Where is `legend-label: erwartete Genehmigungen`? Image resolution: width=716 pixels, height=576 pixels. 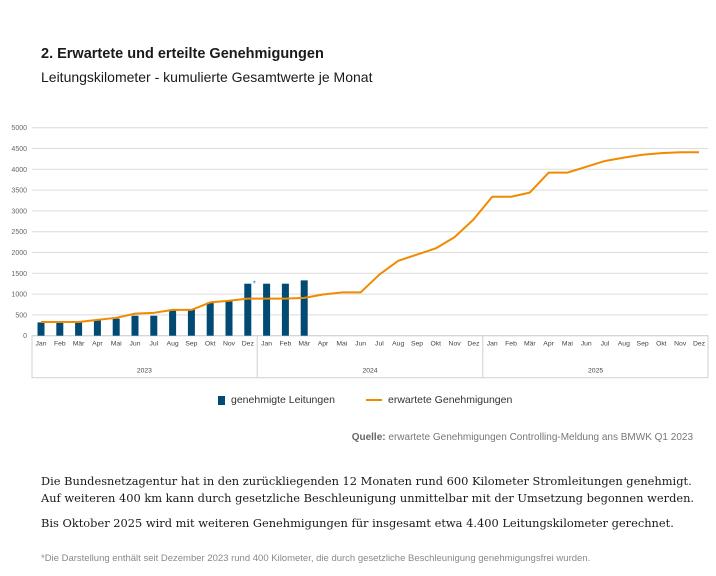 legend-label: erwartete Genehmigungen is located at coordinates (450, 400).